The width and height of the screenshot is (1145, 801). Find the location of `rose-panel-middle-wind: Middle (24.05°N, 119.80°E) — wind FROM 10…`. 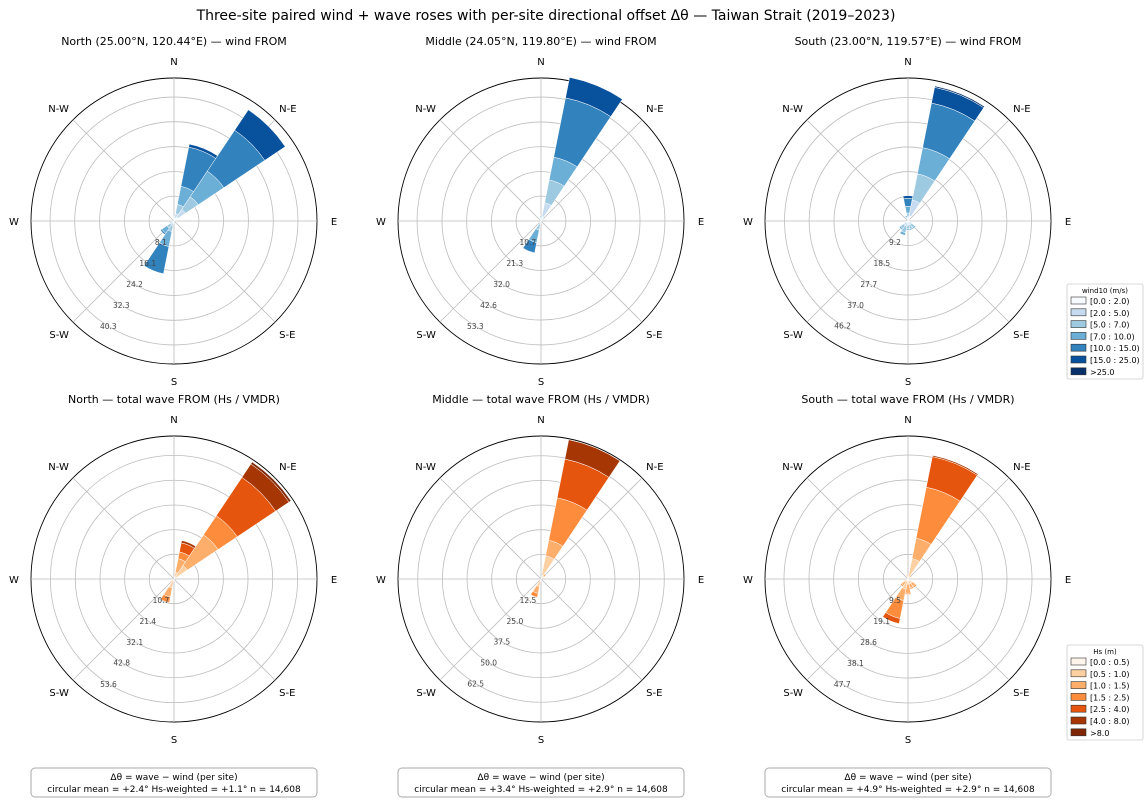

rose-panel-middle-wind: Middle (24.05°N, 119.80°E) — wind FROM 10… is located at coordinates (540, 211).